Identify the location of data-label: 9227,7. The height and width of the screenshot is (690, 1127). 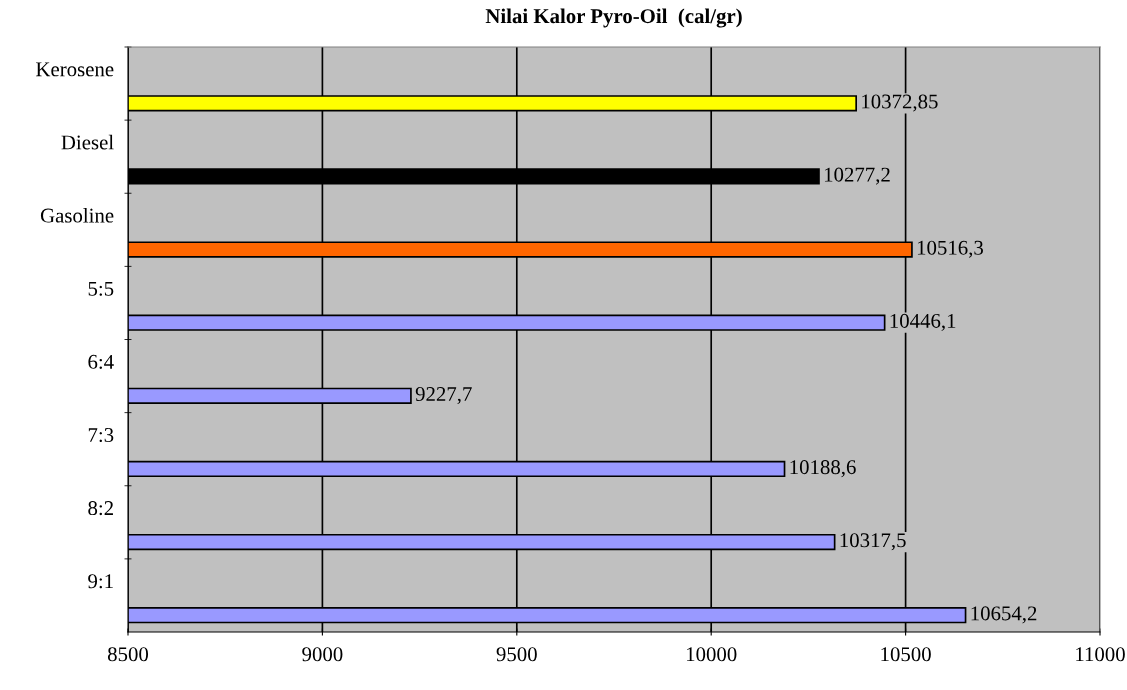
(443, 396).